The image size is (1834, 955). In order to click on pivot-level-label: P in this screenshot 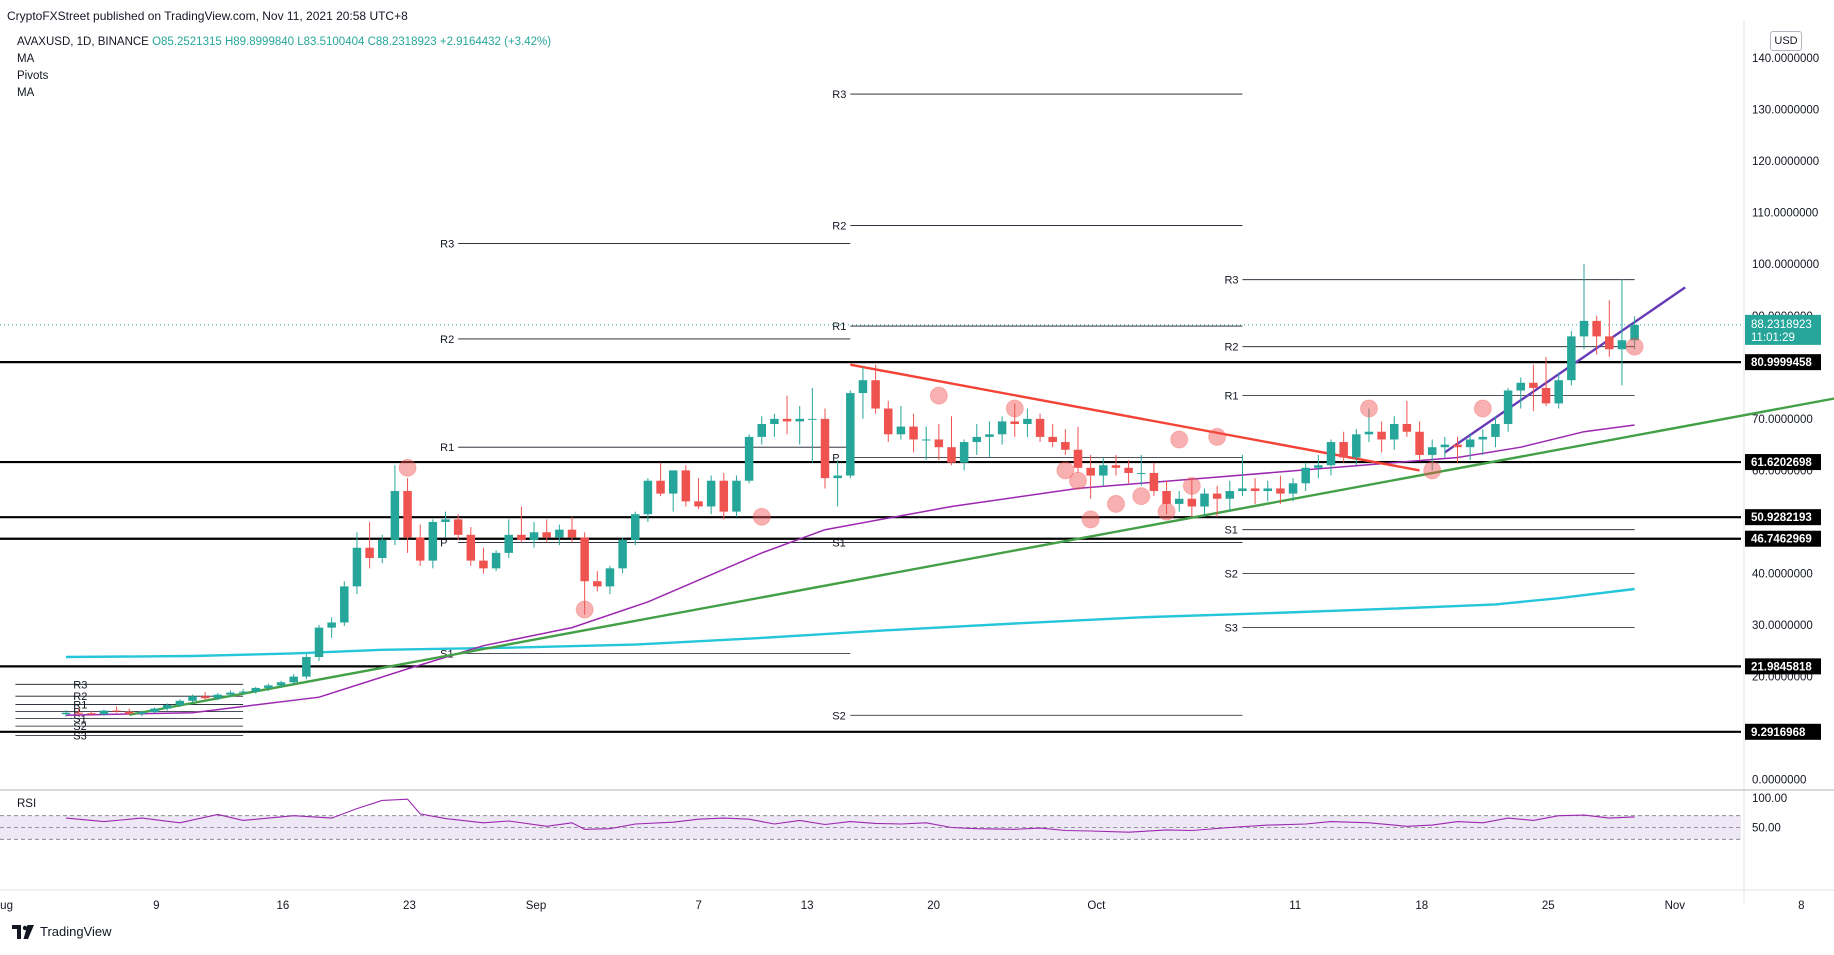, I will do `click(76, 713)`.